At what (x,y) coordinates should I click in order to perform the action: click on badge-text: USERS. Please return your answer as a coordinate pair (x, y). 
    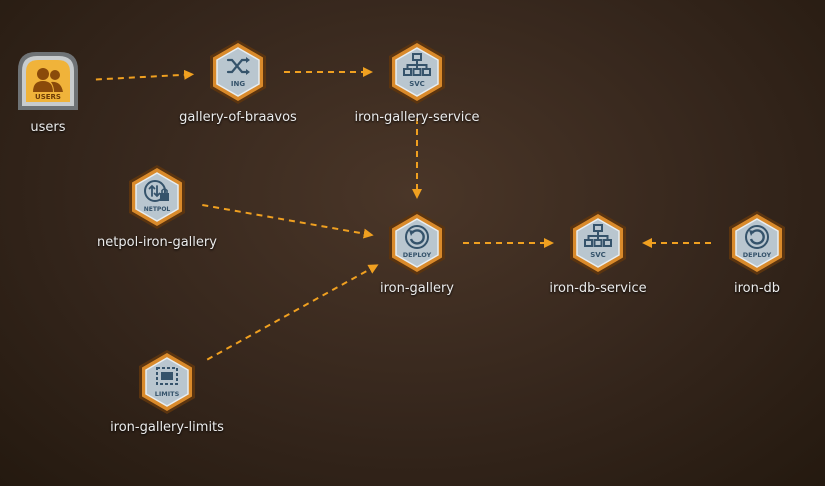
    Looking at the image, I should click on (48, 97).